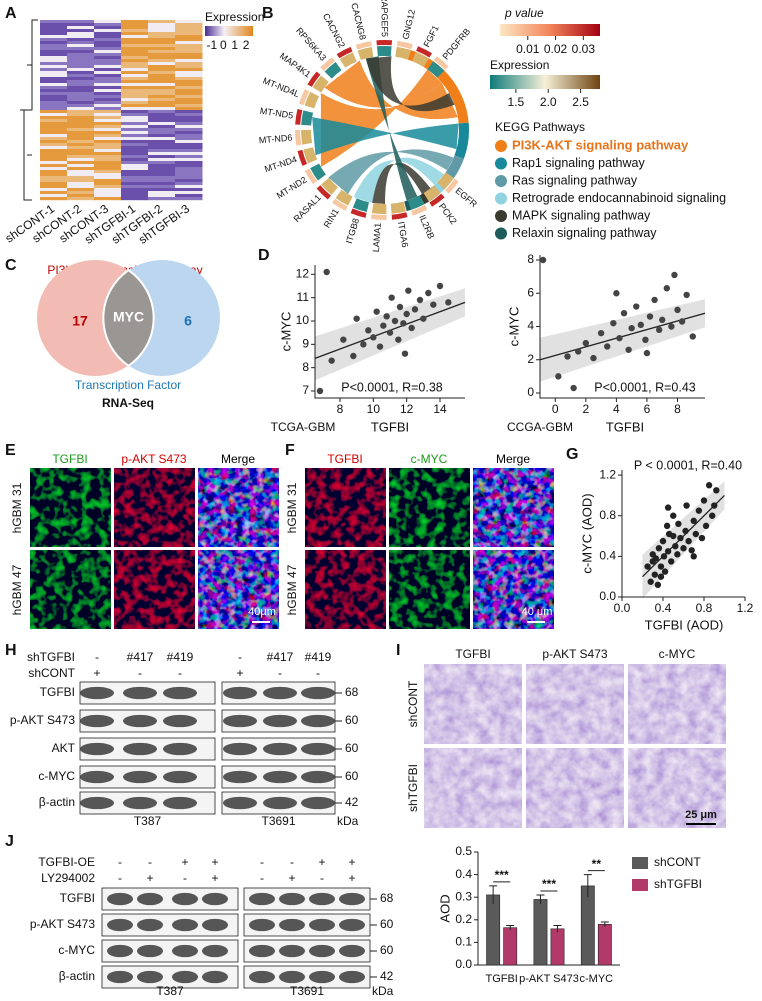  I want to click on kda-label: 42, so click(387, 976).